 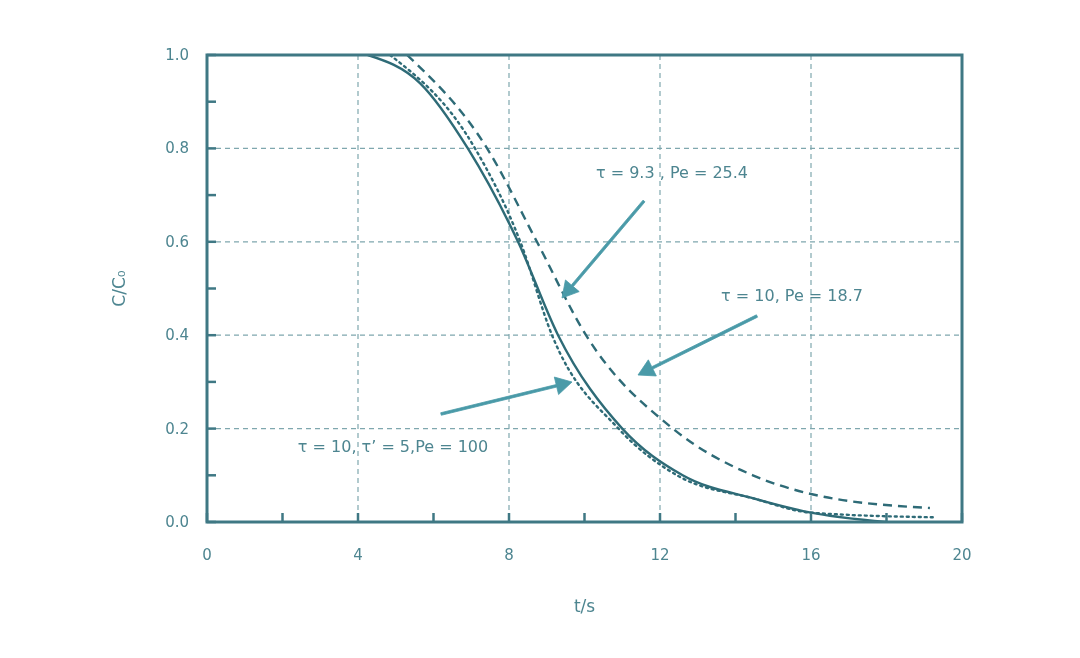 I want to click on y-tick-label: 0.8, so click(x=177, y=148).